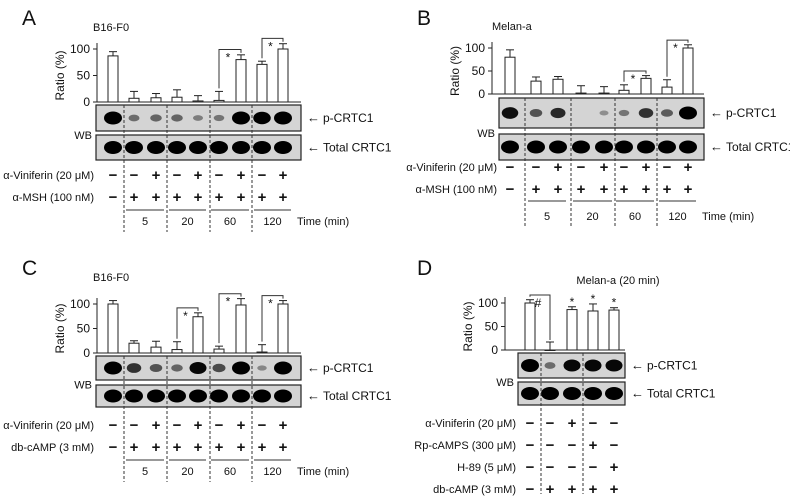 The width and height of the screenshot is (790, 499). What do you see at coordinates (677, 217) in the screenshot?
I see `time-value: 120` at bounding box center [677, 217].